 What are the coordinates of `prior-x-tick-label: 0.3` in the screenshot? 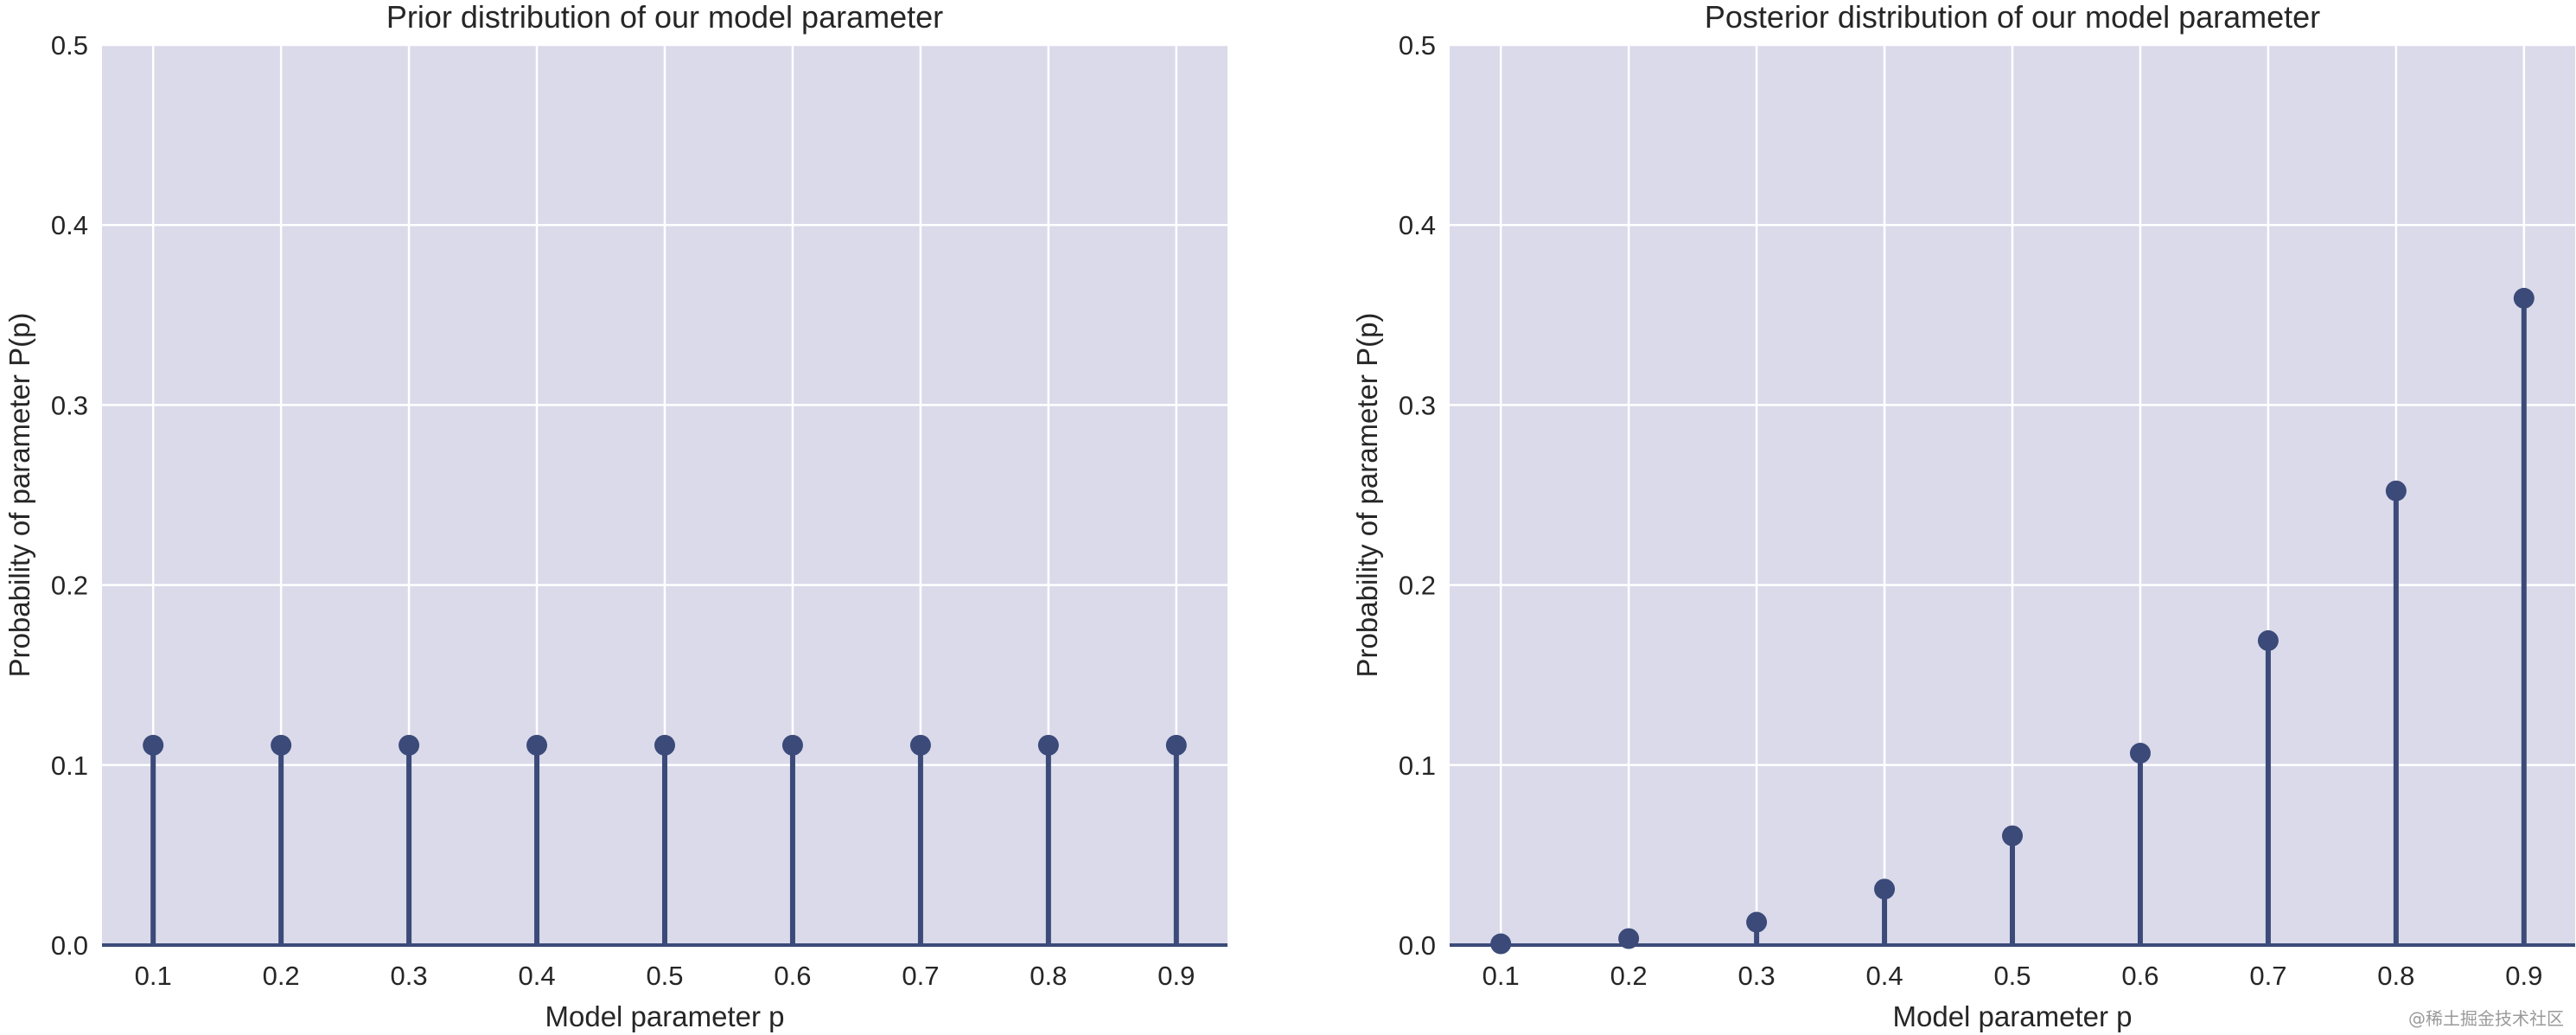 It's located at (409, 976).